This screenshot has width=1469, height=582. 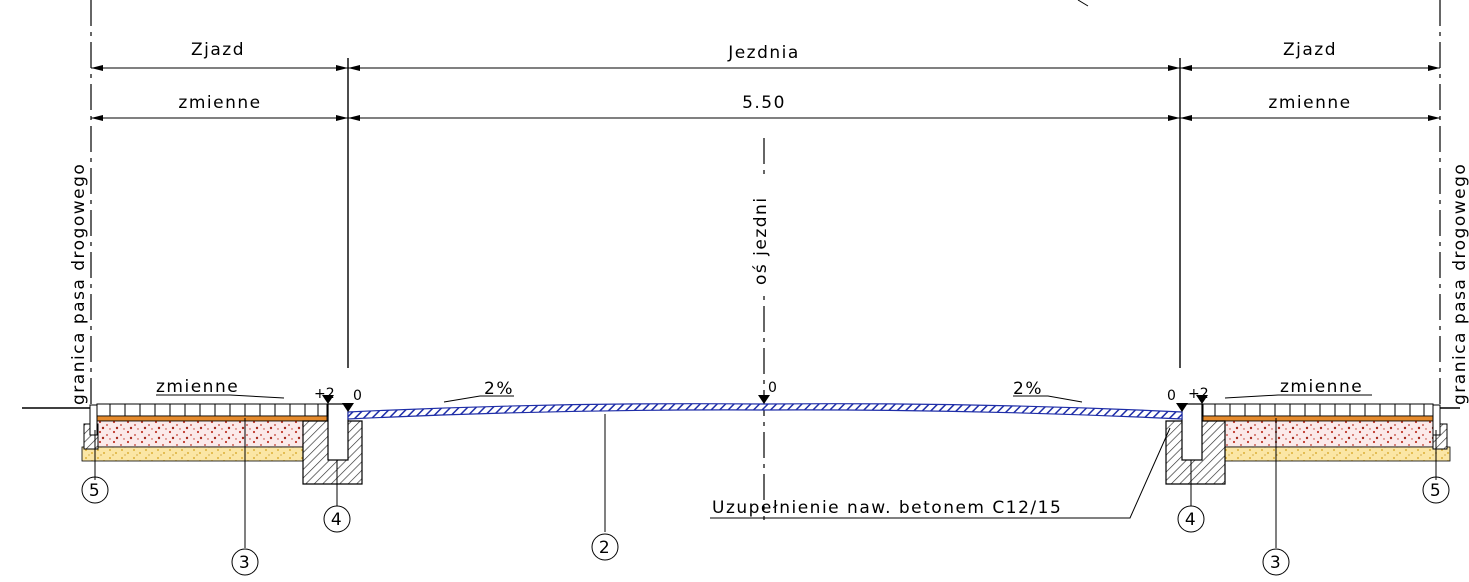 What do you see at coordinates (765, 118) in the screenshot?
I see `dimension-row-widths` at bounding box center [765, 118].